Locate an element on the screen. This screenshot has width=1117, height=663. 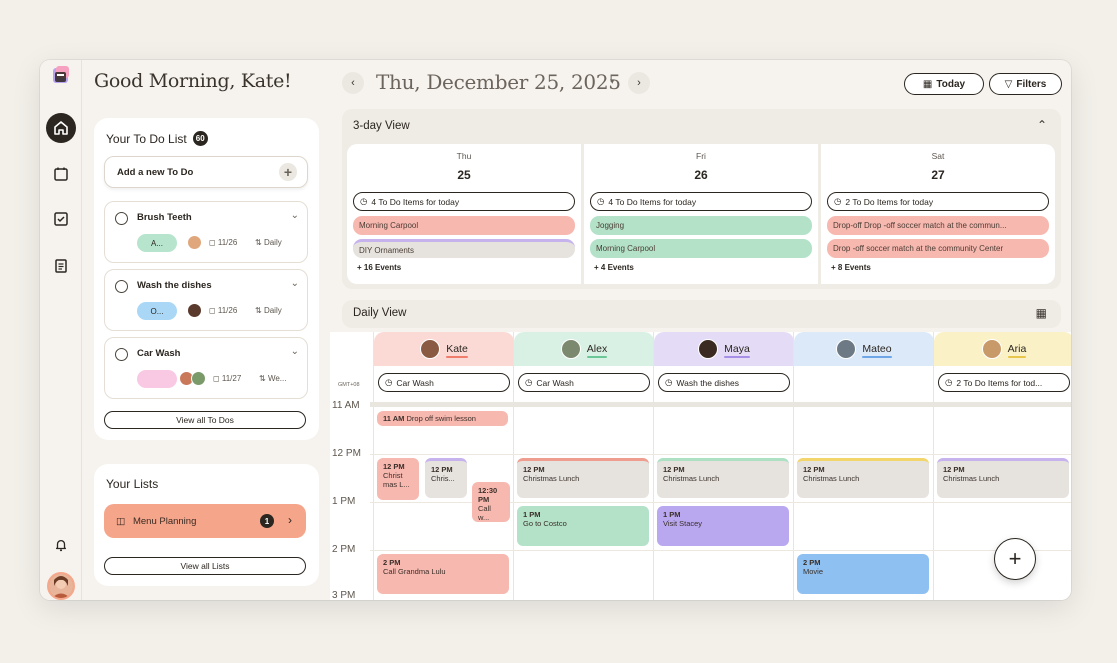
add-event-button: + is located at coordinates (1015, 559).